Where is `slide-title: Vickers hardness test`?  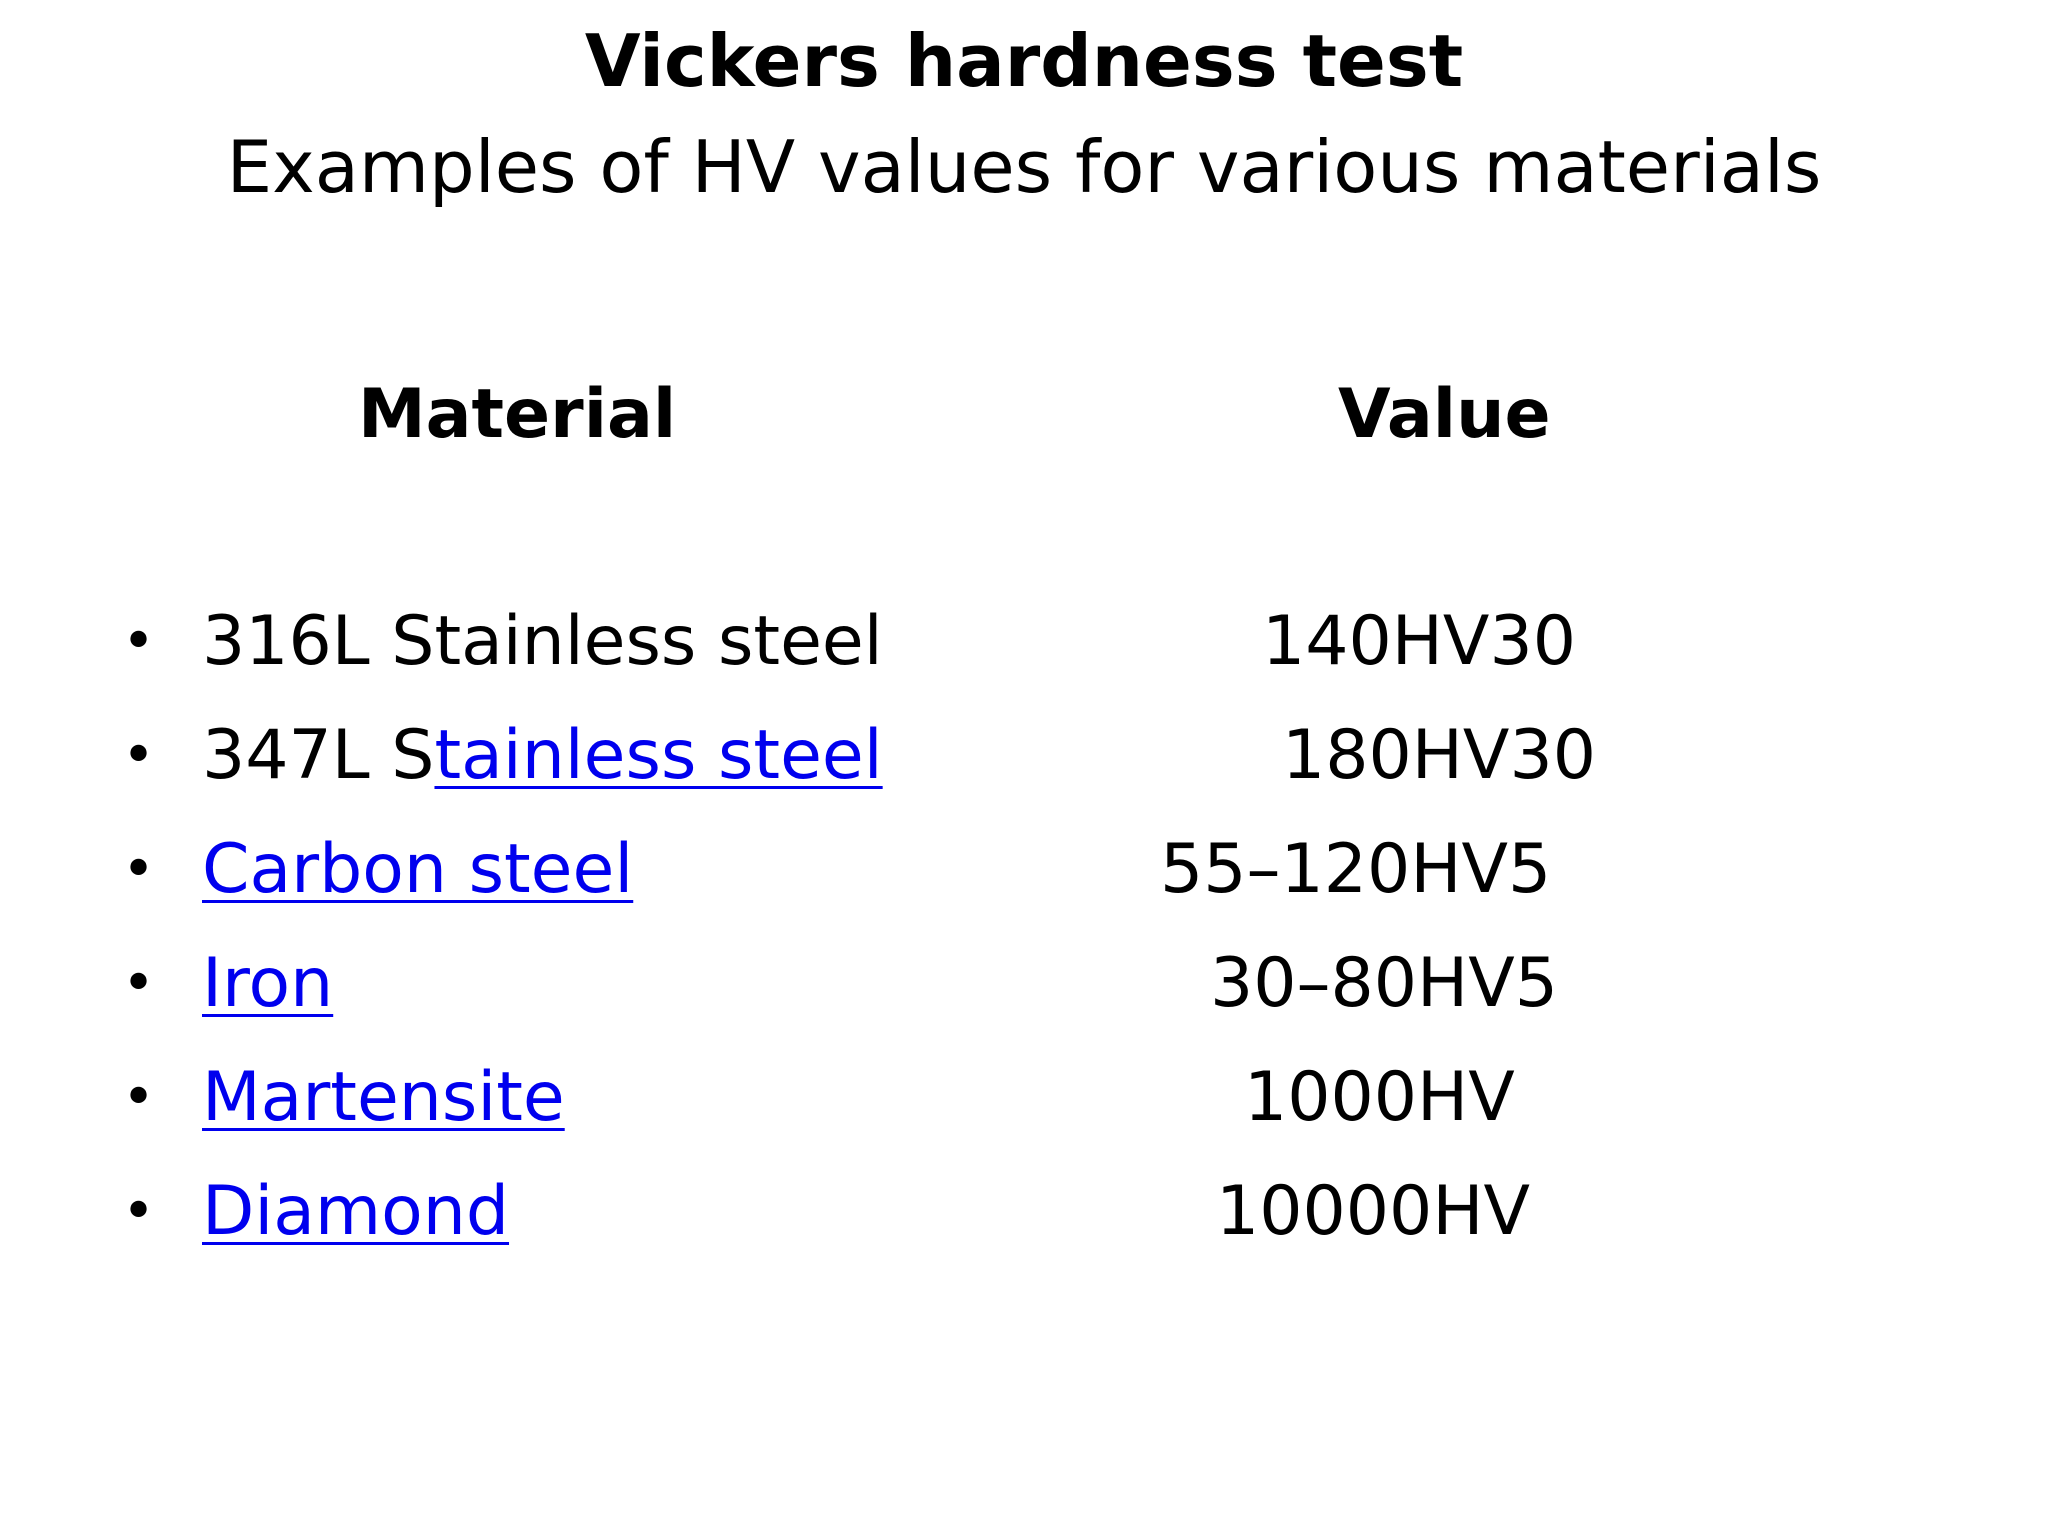
slide-title: Vickers hardness test is located at coordinates (1024, 61).